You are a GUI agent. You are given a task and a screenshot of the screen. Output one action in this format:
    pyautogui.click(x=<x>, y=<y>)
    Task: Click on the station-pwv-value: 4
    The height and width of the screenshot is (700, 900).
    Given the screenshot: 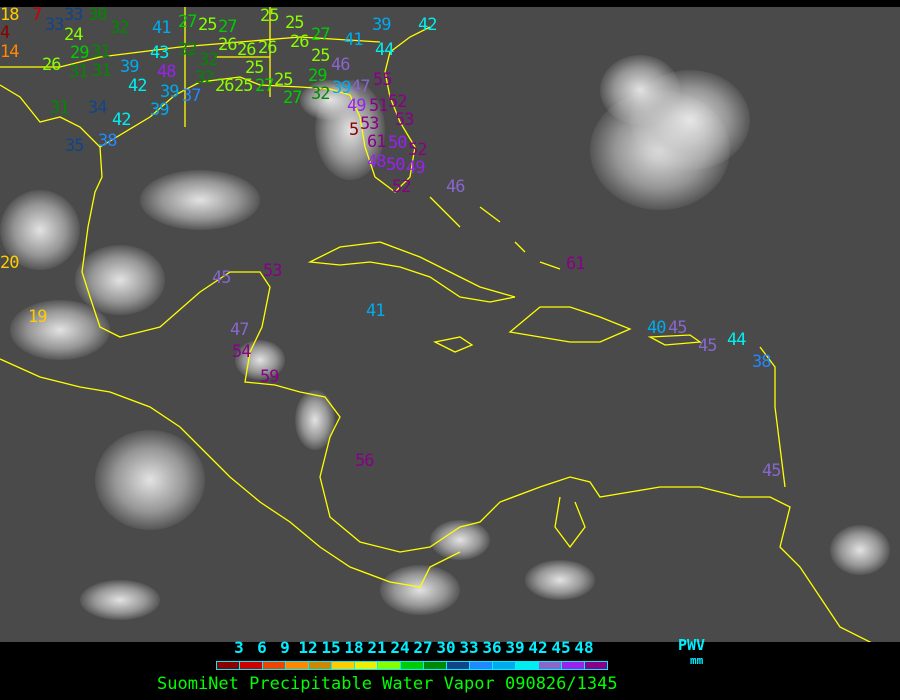 What is the action you would take?
    pyautogui.click(x=5, y=33)
    